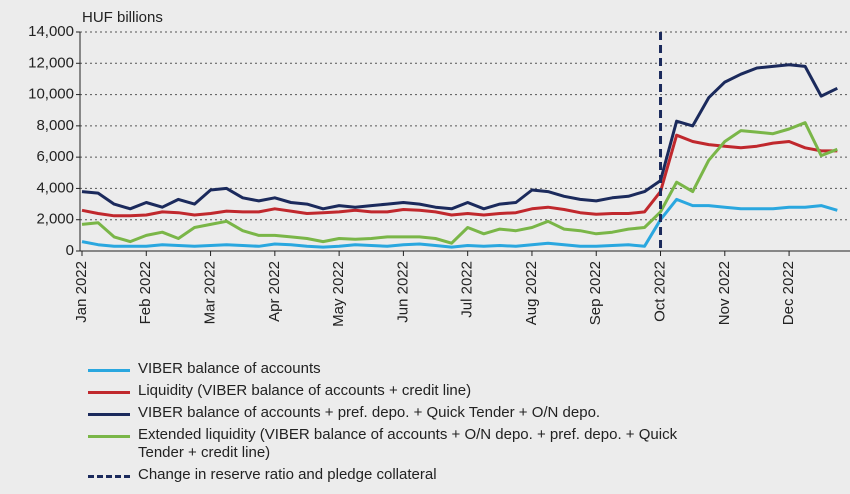 Image resolution: width=850 pixels, height=494 pixels. I want to click on y-tick-label: 10,000, so click(51, 94).